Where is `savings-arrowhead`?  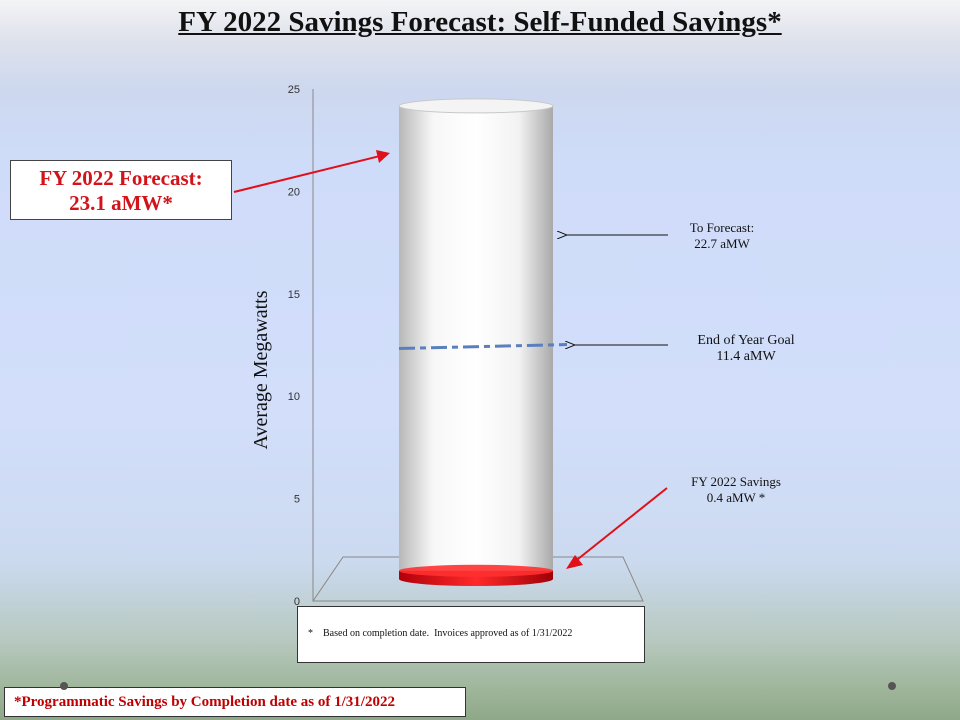 savings-arrowhead is located at coordinates (574, 562).